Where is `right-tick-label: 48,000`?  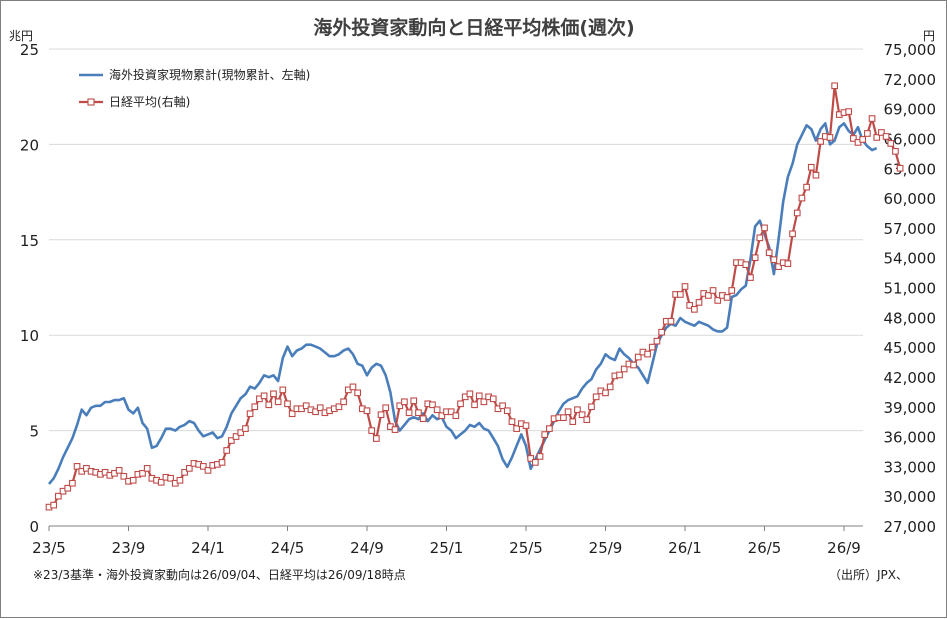 right-tick-label: 48,000 is located at coordinates (910, 318).